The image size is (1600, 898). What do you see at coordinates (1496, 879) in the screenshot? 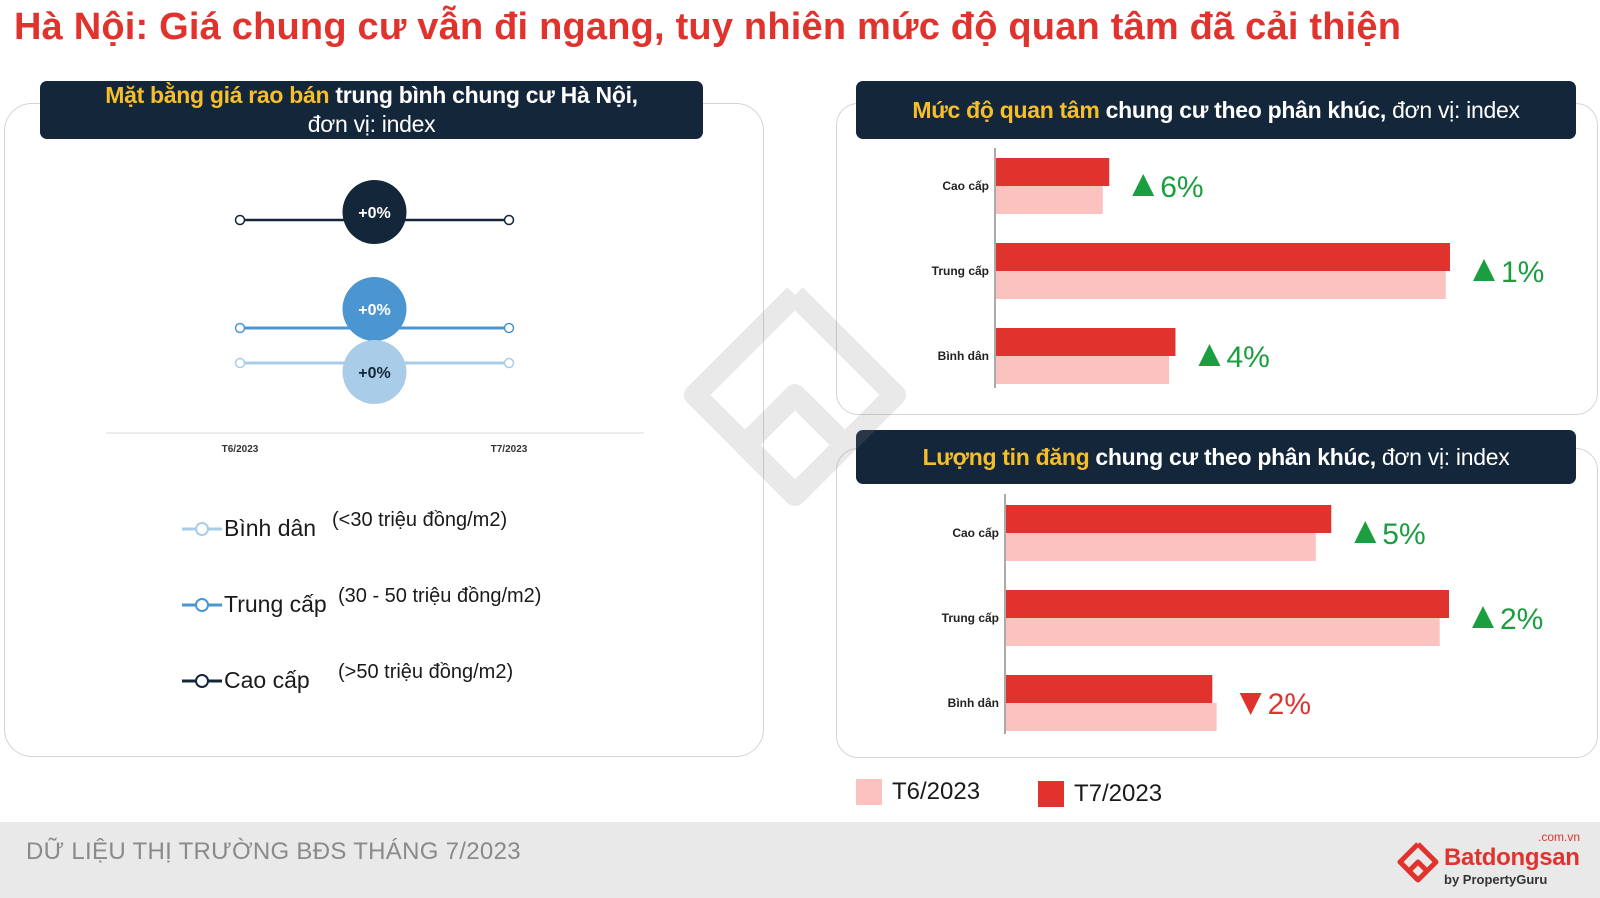
I see `brand-by: by PropertyGuru` at bounding box center [1496, 879].